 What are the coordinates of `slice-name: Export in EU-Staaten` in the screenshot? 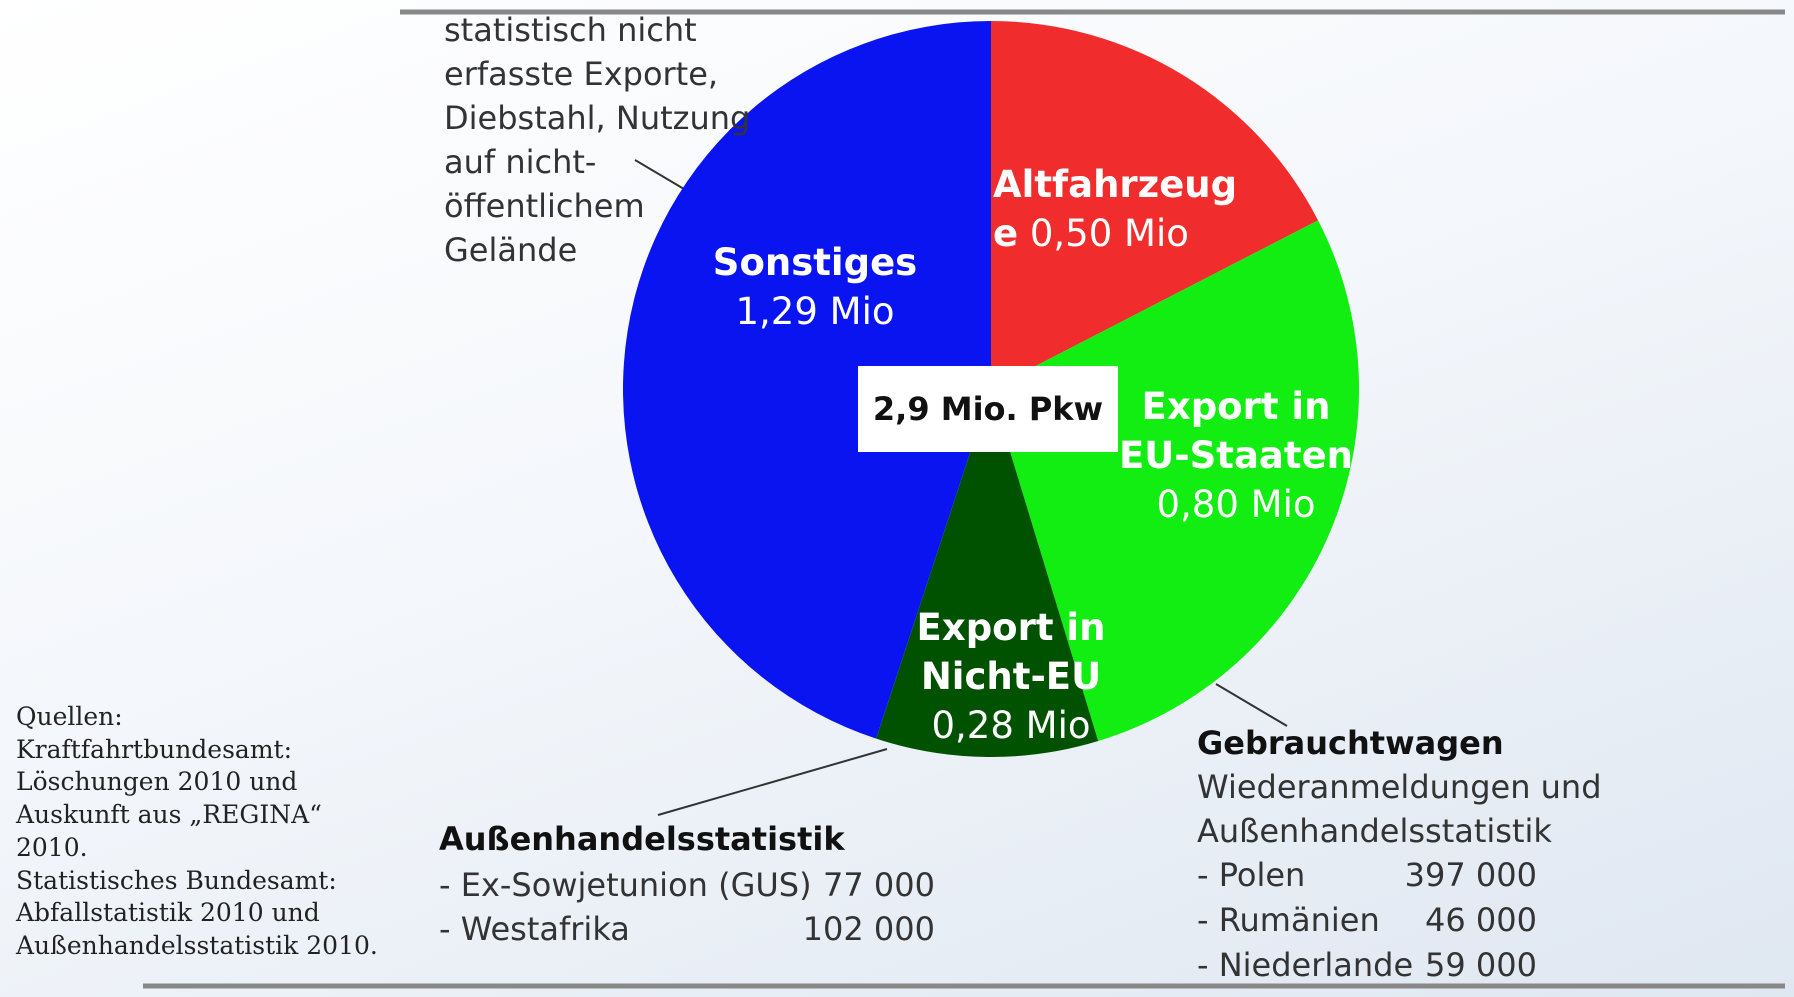 It's located at (1236, 431).